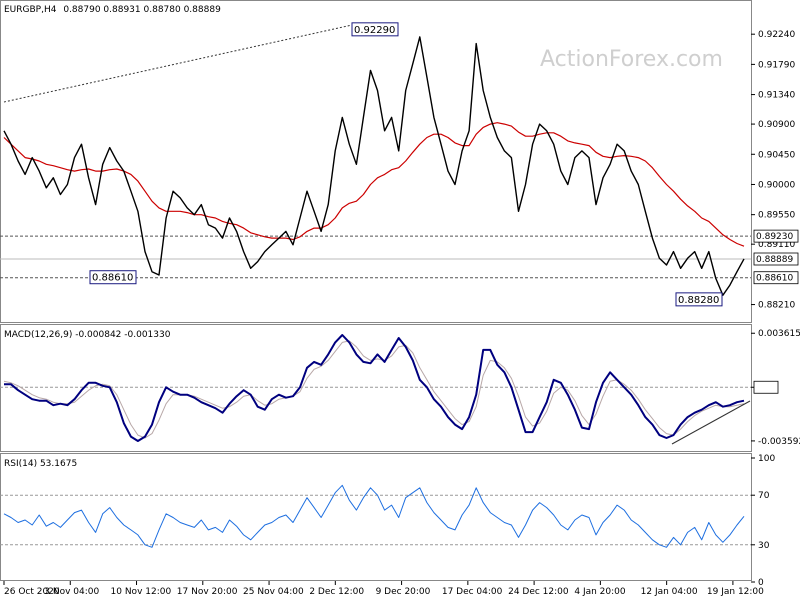 The image size is (800, 600). I want to click on price-tick-label: 0.89110, so click(776, 245).